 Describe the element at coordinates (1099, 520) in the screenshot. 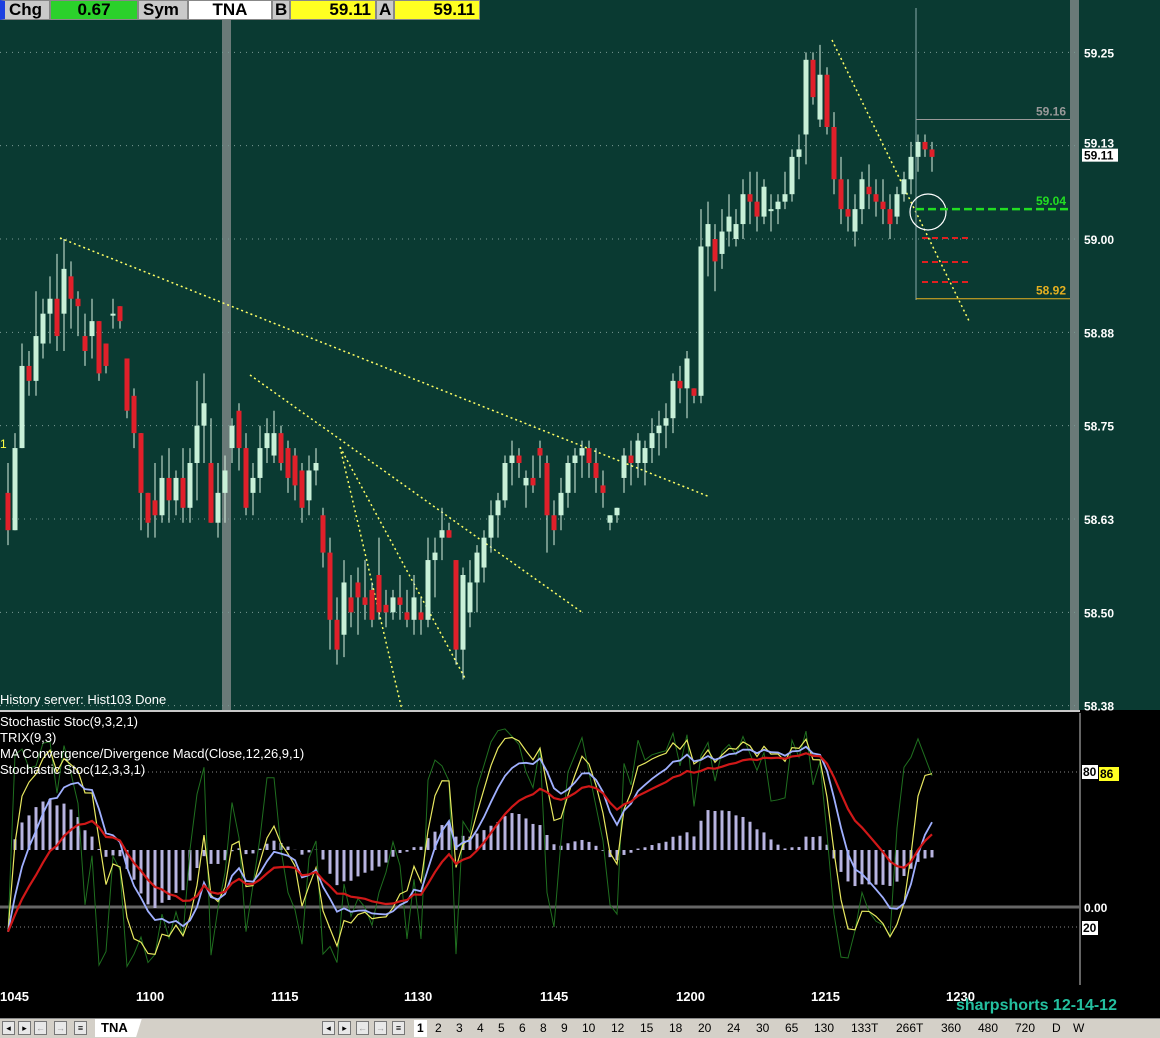

I see `y-tick-label: 58.63` at that location.